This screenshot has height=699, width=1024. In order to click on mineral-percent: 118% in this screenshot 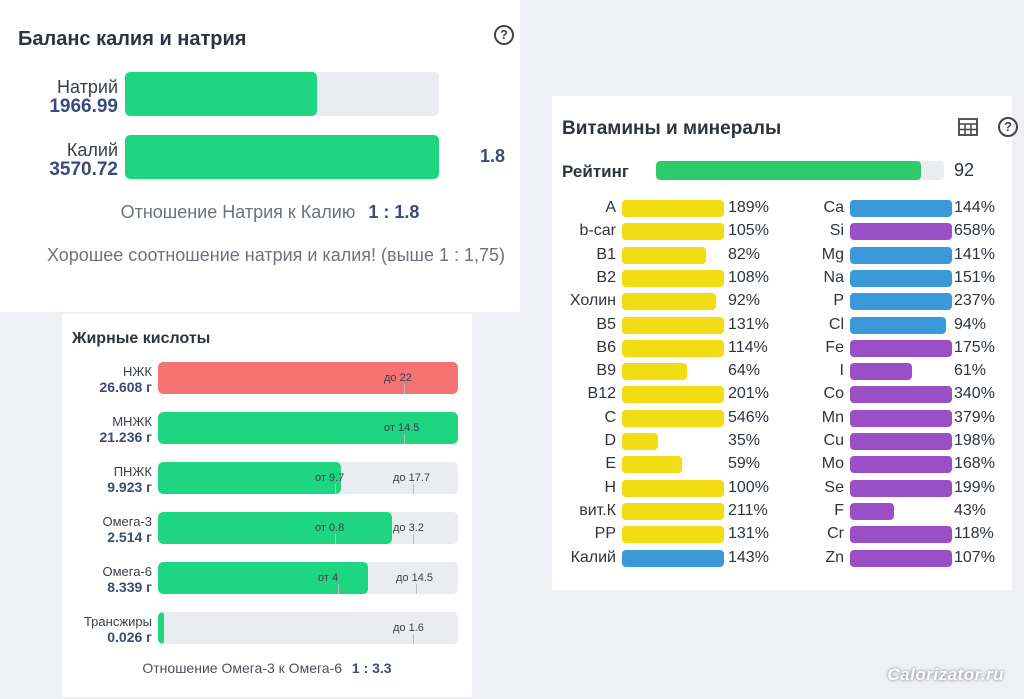, I will do `click(974, 534)`.